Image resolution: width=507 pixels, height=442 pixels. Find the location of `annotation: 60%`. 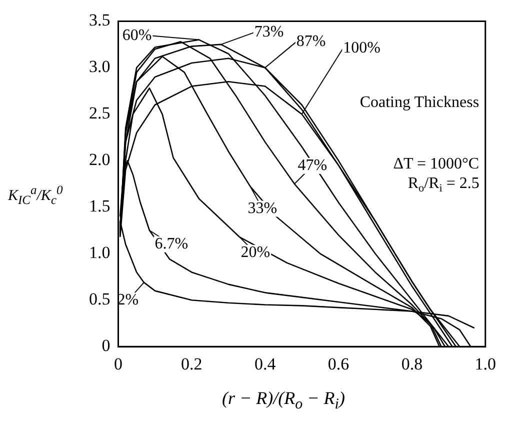

annotation: 60% is located at coordinates (137, 35).